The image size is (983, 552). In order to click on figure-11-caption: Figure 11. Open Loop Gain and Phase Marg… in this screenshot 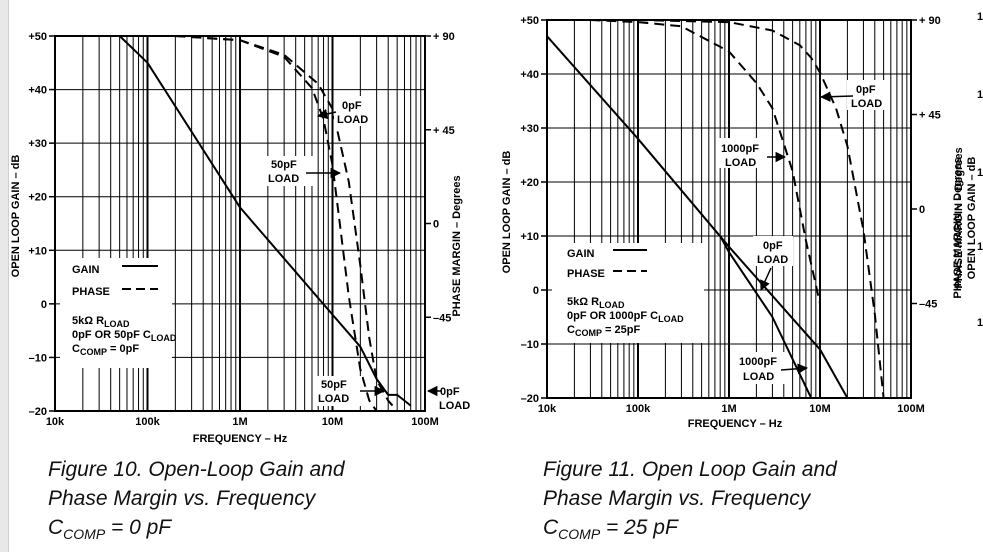, I will do `click(690, 500)`.